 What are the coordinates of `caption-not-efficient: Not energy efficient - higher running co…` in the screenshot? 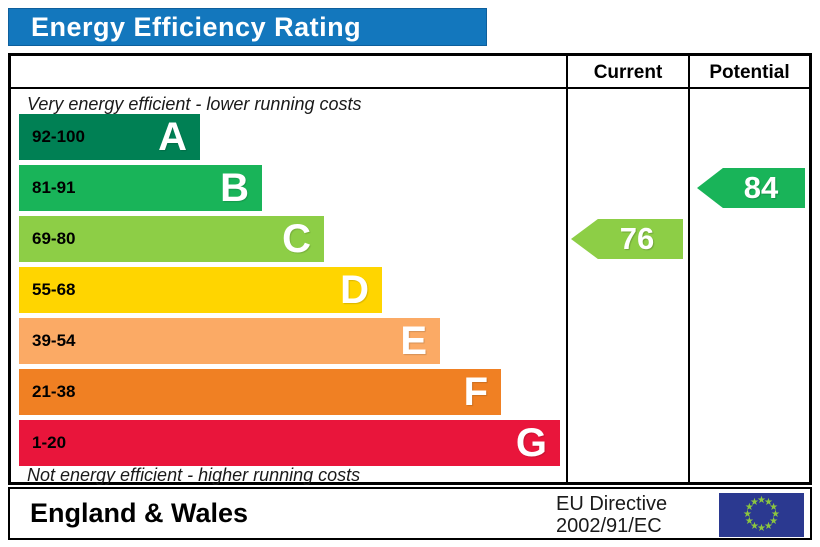 It's located at (194, 475).